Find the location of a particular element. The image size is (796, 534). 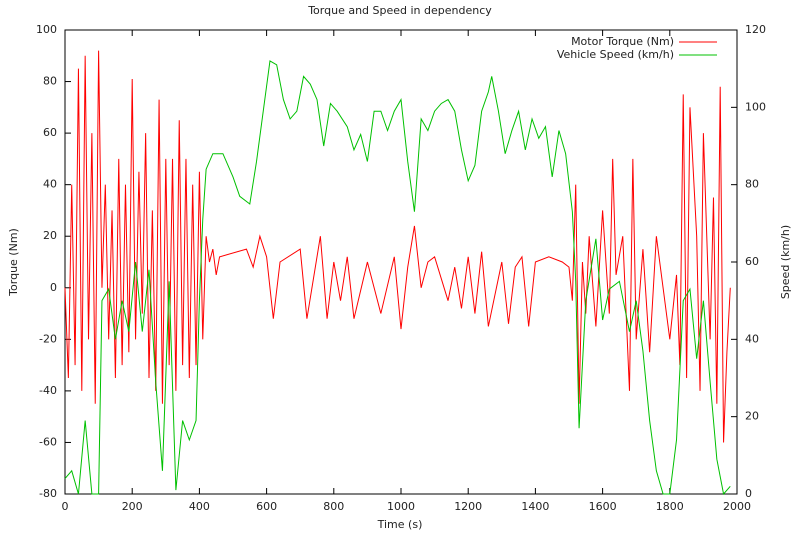

y2-tick-label: 0 is located at coordinates (748, 493).